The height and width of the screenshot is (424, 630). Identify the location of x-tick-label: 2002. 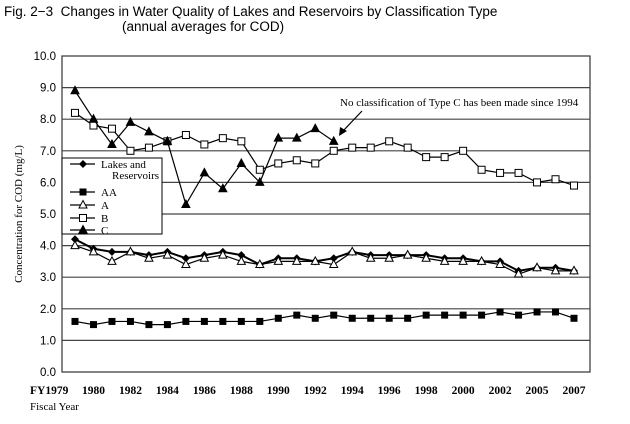
(500, 391).